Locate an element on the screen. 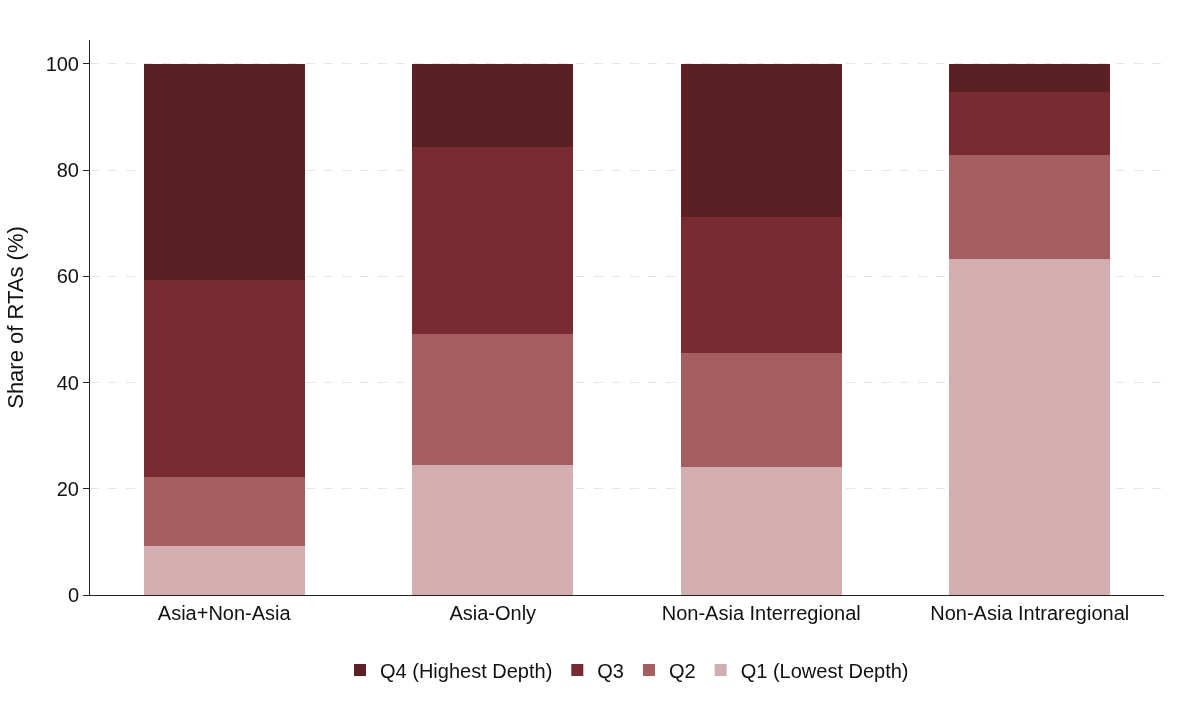  y-tick-label: 100 is located at coordinates (62, 63).